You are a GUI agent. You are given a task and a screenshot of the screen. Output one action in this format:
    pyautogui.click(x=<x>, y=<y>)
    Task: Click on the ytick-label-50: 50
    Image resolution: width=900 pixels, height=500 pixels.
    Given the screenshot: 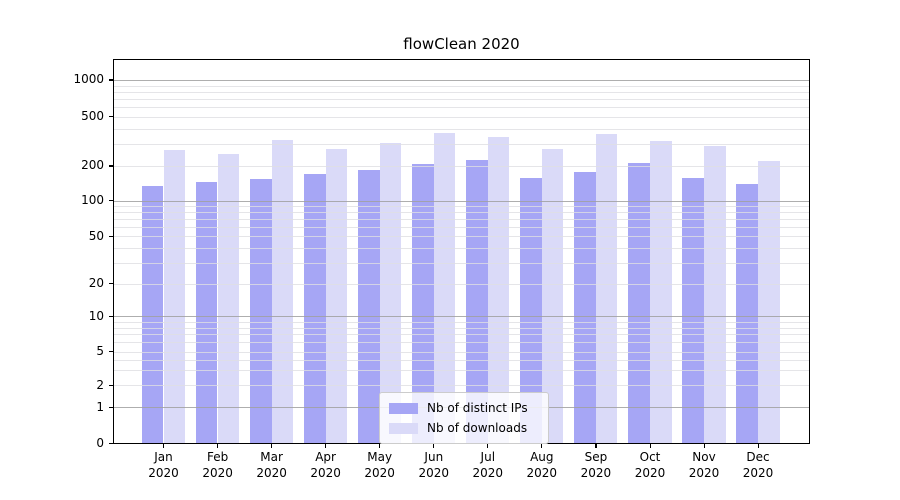 What is the action you would take?
    pyautogui.click(x=96, y=235)
    